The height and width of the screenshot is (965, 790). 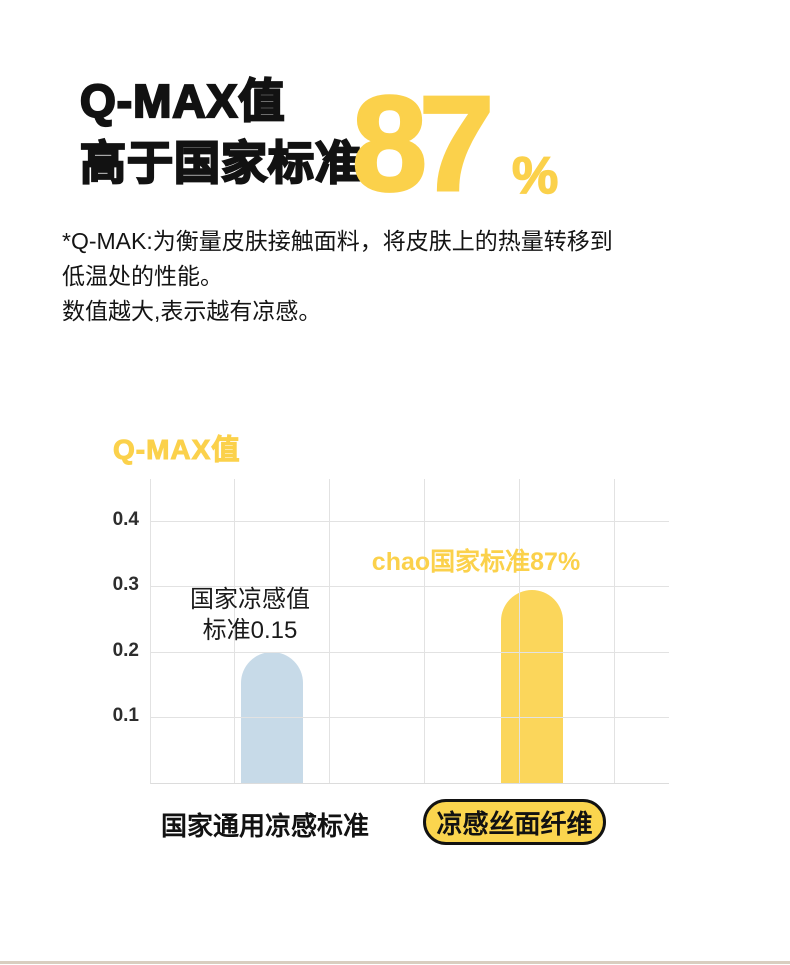 What do you see at coordinates (250, 630) in the screenshot?
I see `annotation-national-line-2: 标准0.15` at bounding box center [250, 630].